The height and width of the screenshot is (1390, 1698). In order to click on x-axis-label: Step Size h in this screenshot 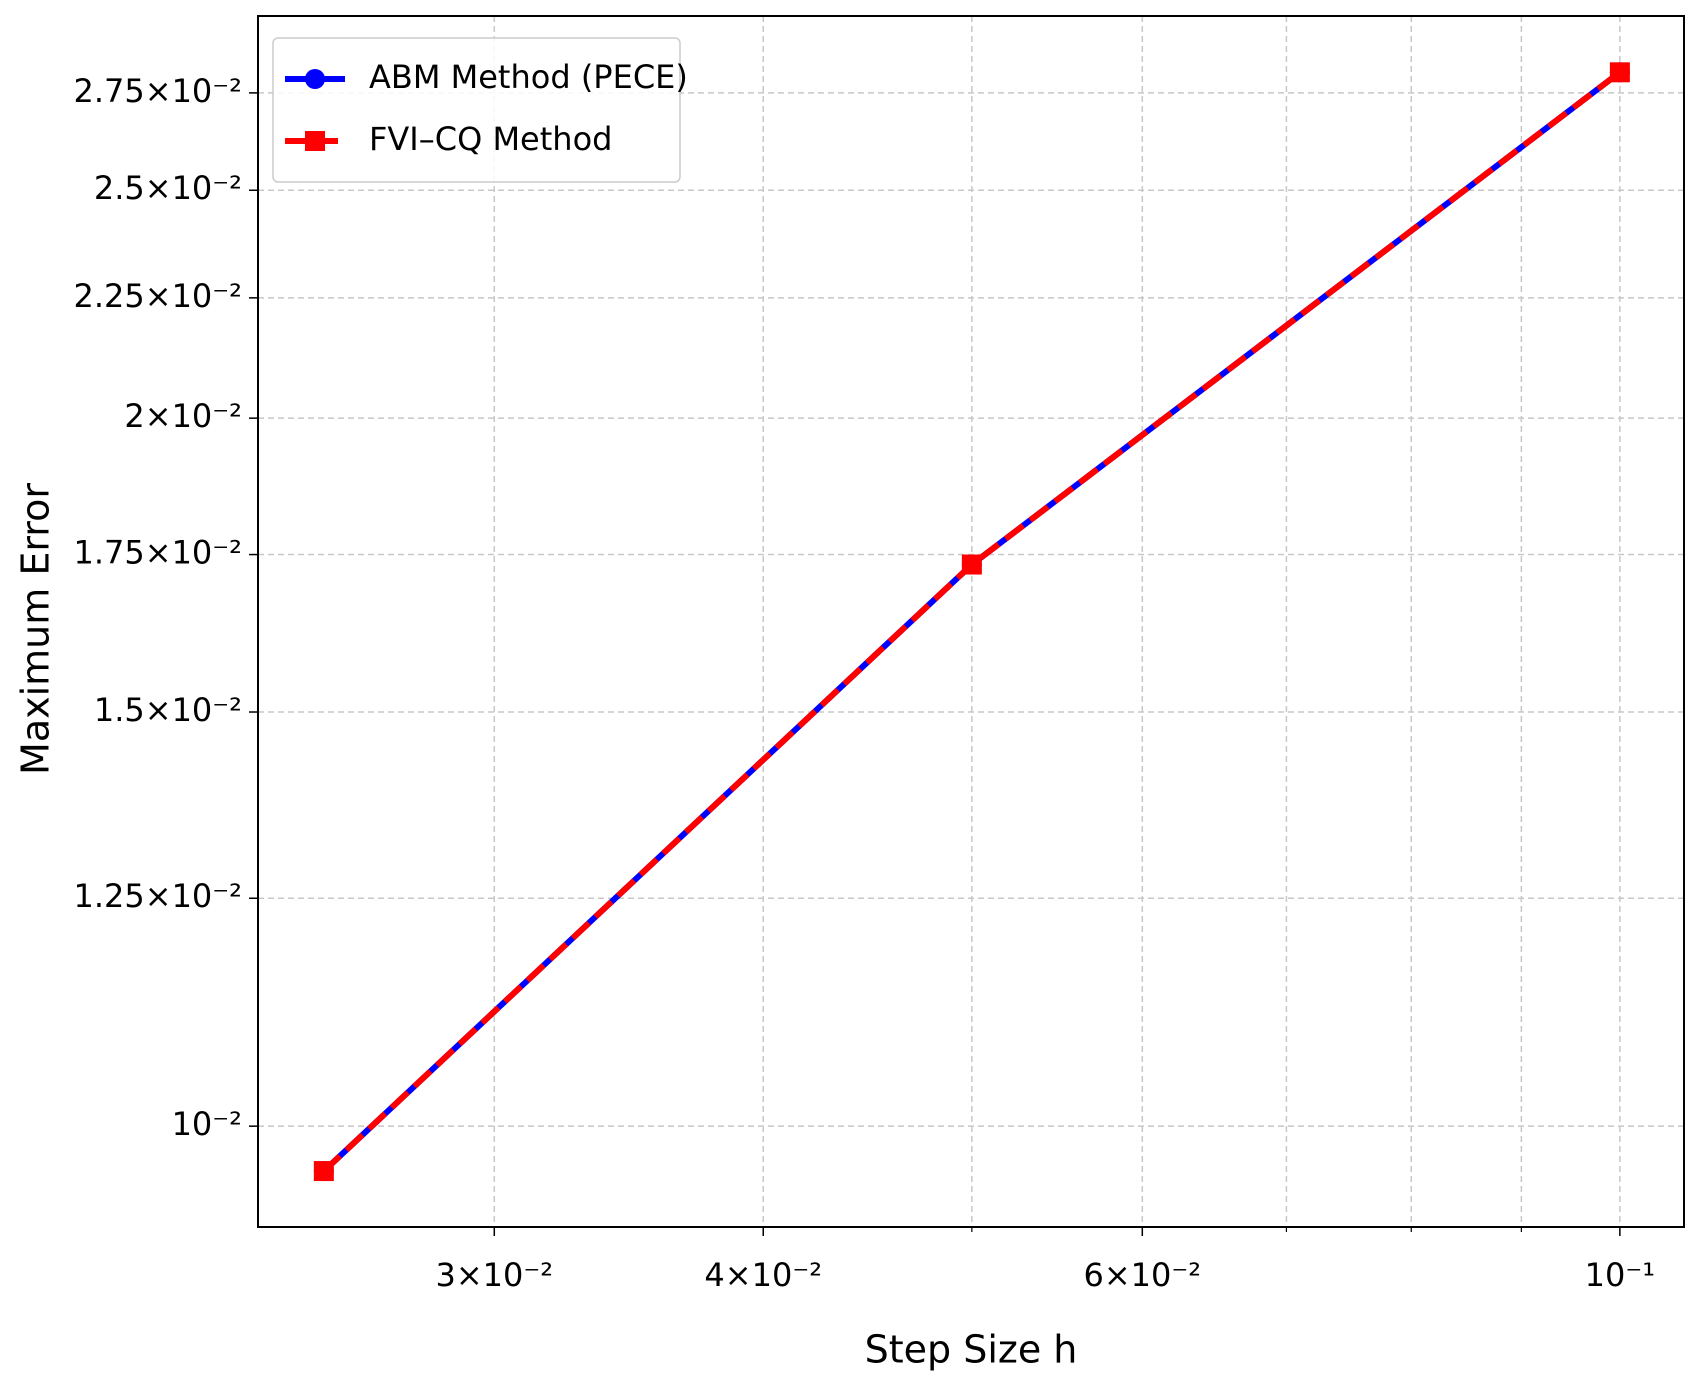, I will do `click(971, 1350)`.